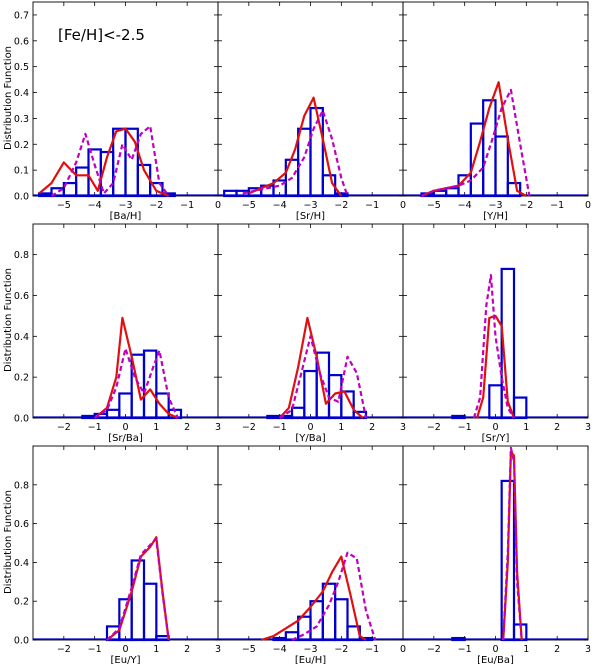  I want to click on panel-sr-ba: 0.0 0.2 0.4 0.6 0.8 −2 −1 0 1 2 3 [Sr/Ba], so click(117, 333).